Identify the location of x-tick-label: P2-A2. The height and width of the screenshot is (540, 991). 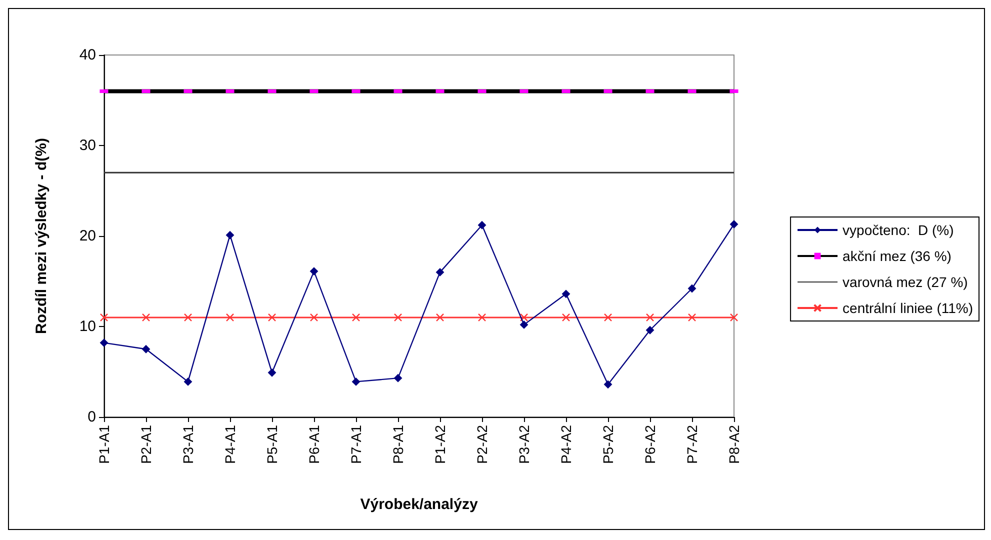
(482, 444).